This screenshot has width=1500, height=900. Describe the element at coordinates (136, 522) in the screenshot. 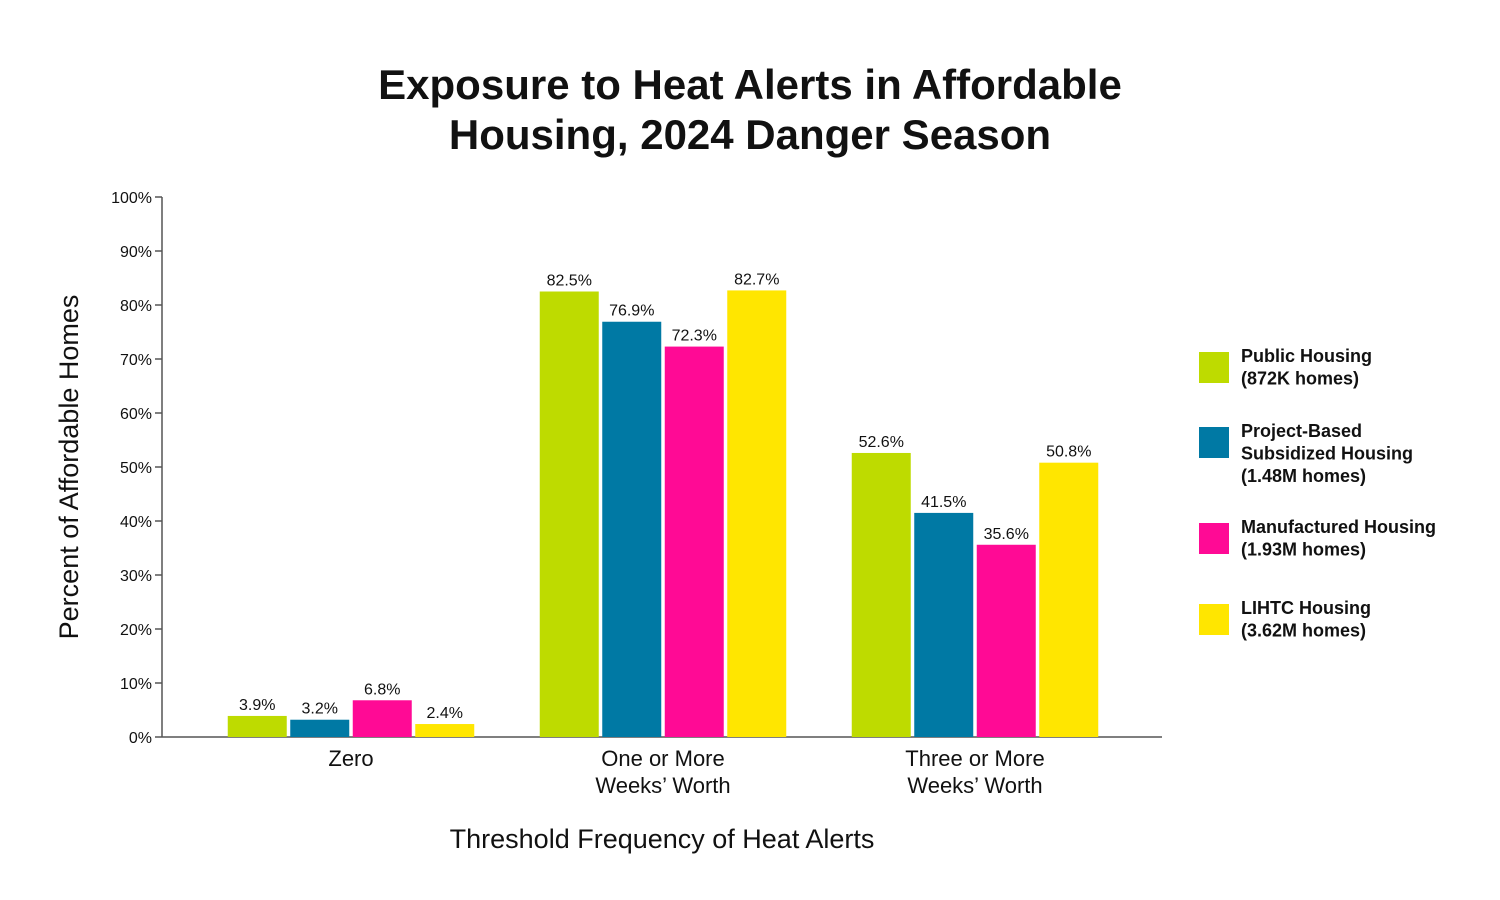

I see `y-tick-label: 40%` at that location.